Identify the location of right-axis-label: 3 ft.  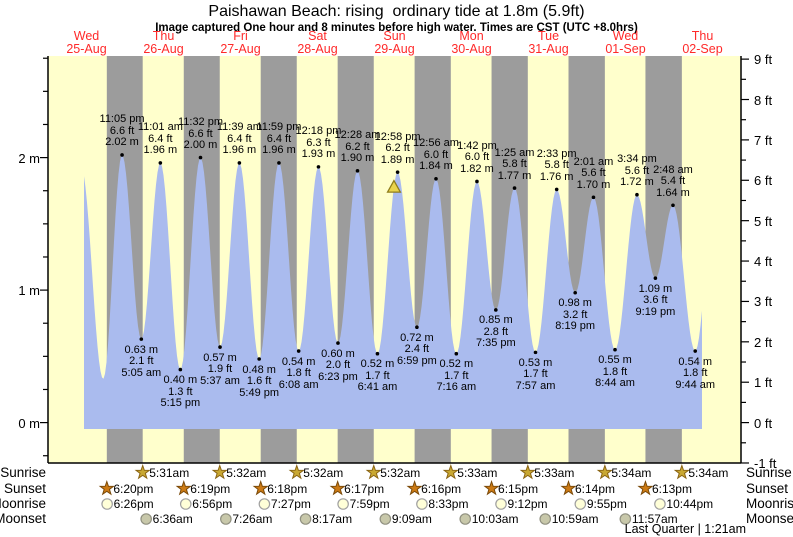
(763, 302).